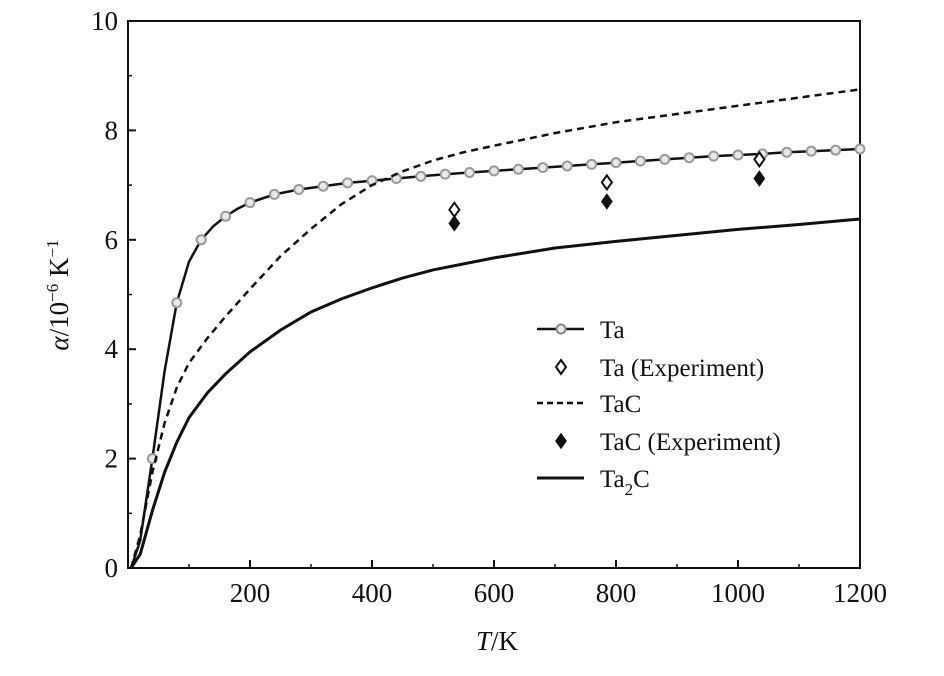 The width and height of the screenshot is (944, 676). What do you see at coordinates (738, 593) in the screenshot?
I see `x-tick-label: 1000` at bounding box center [738, 593].